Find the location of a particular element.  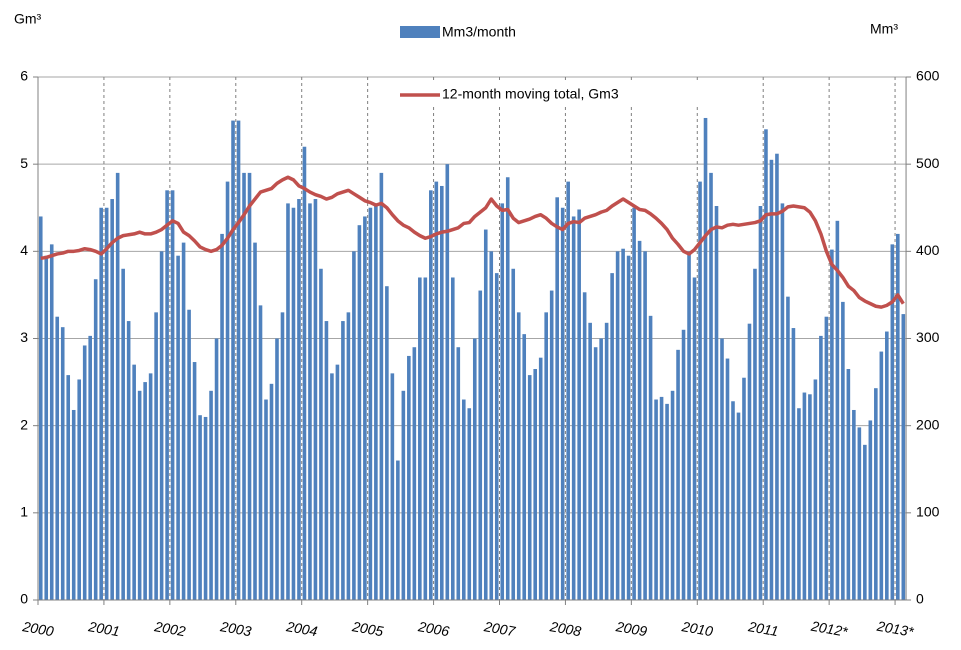

y2-tick-label: 600 is located at coordinates (928, 76).